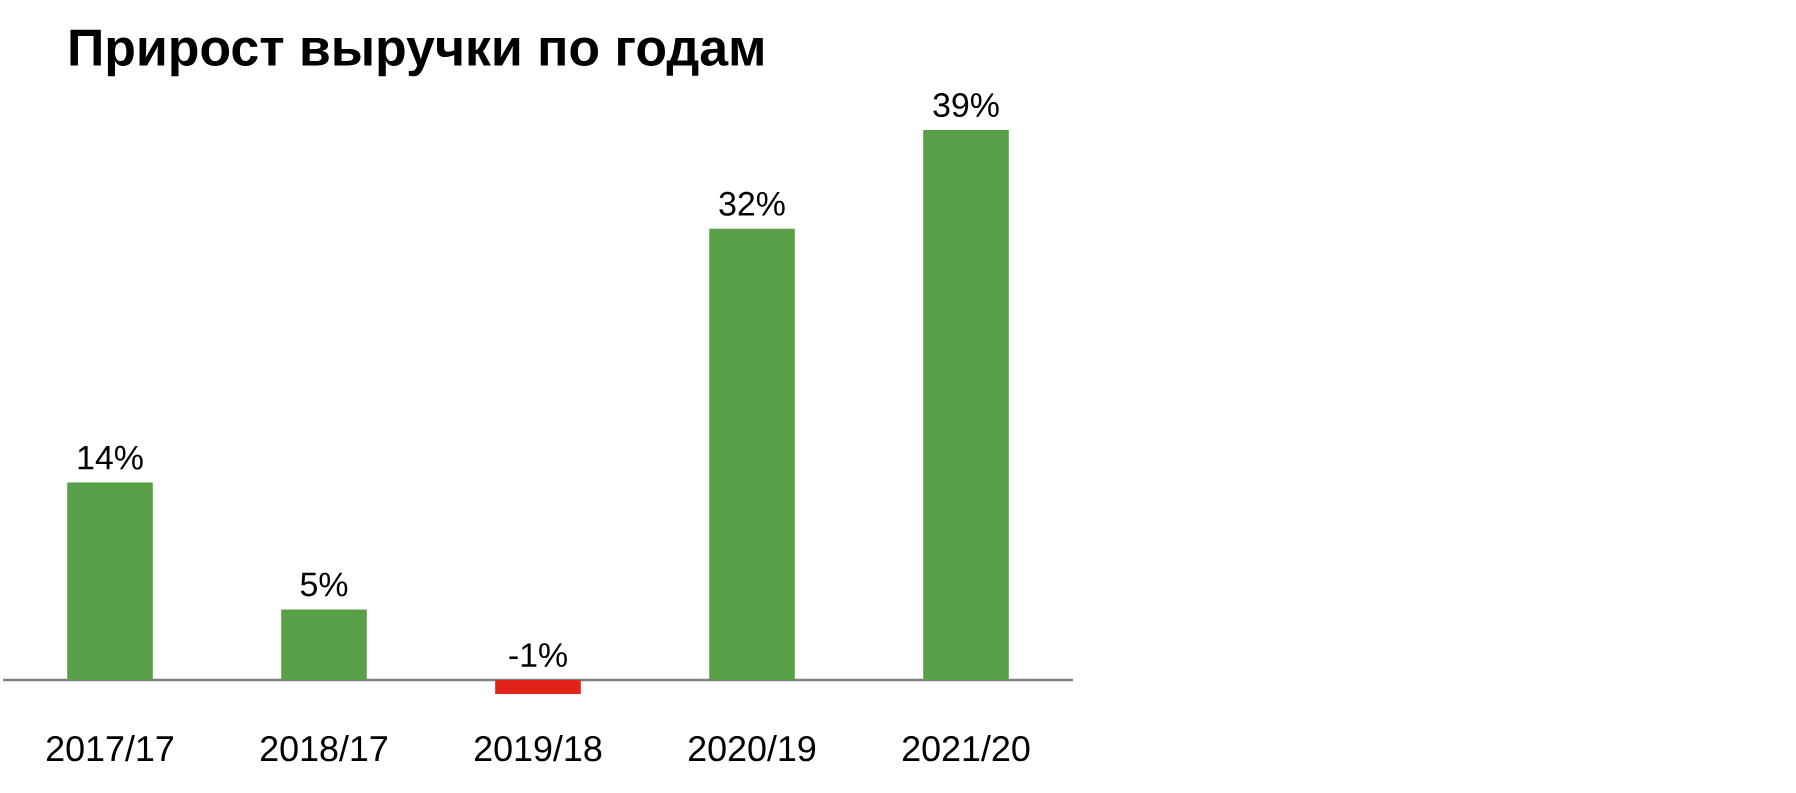 The width and height of the screenshot is (1796, 793). Describe the element at coordinates (966, 105) in the screenshot. I see `data-label: 39%` at that location.